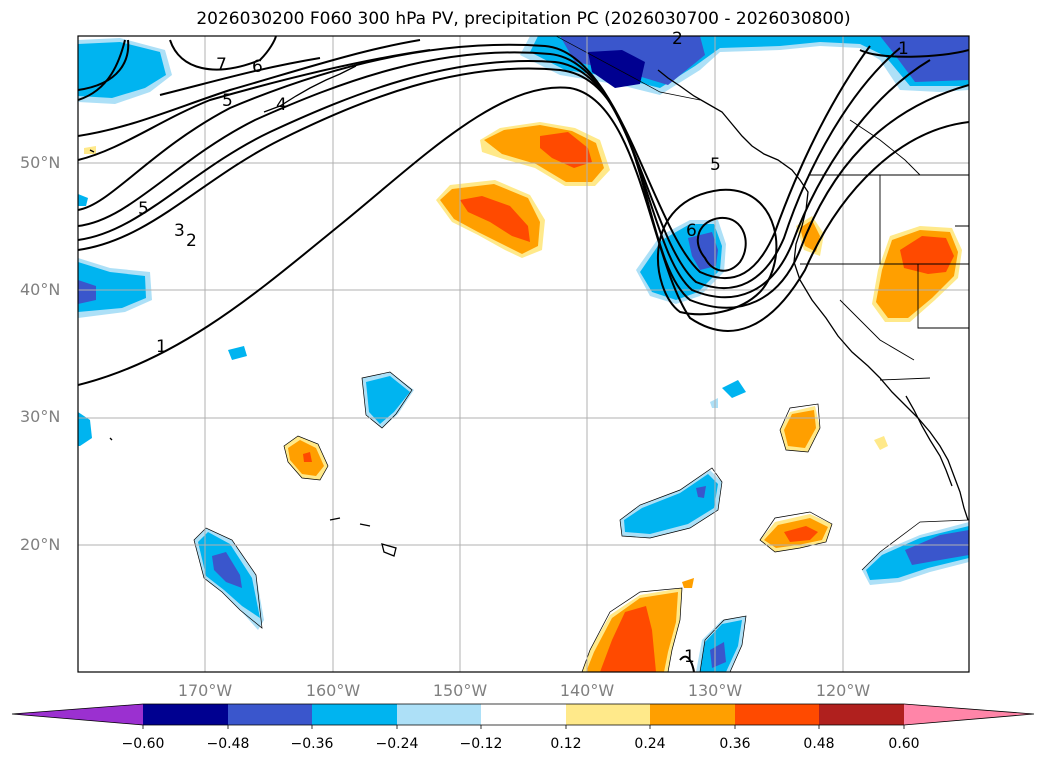  What do you see at coordinates (333, 690) in the screenshot?
I see `lon-label: 160°W` at bounding box center [333, 690].